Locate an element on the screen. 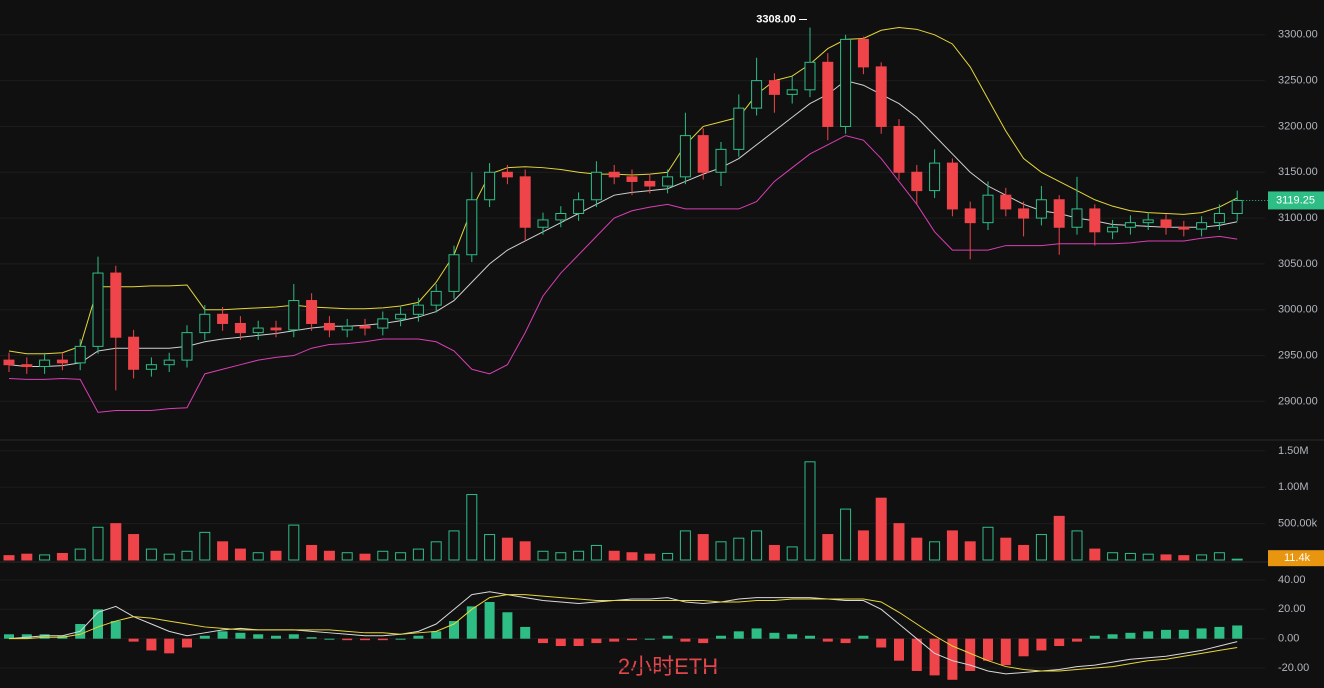  y-tick-label: 3150.00 is located at coordinates (1298, 172).